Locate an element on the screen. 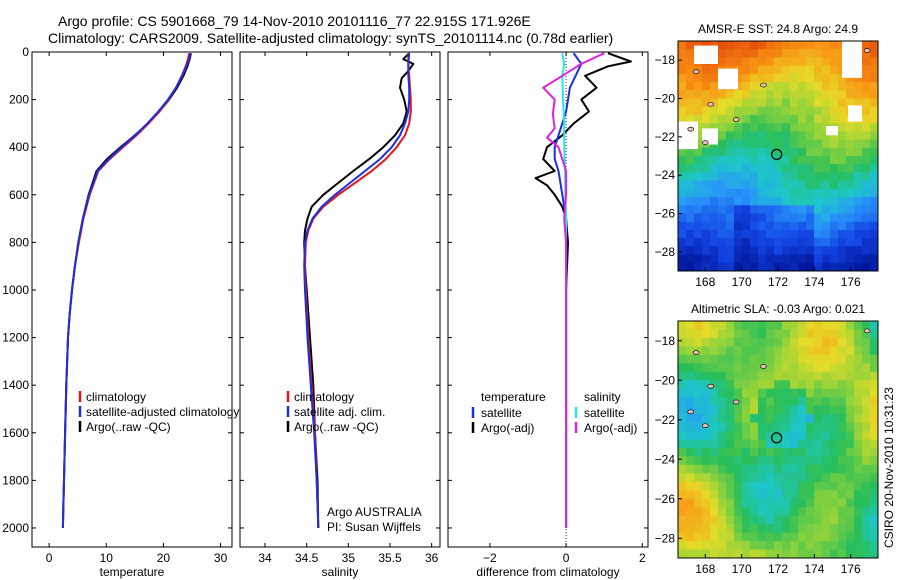 The image size is (900, 580). difference-x-axis-label: difference from climatology is located at coordinates (547, 572).